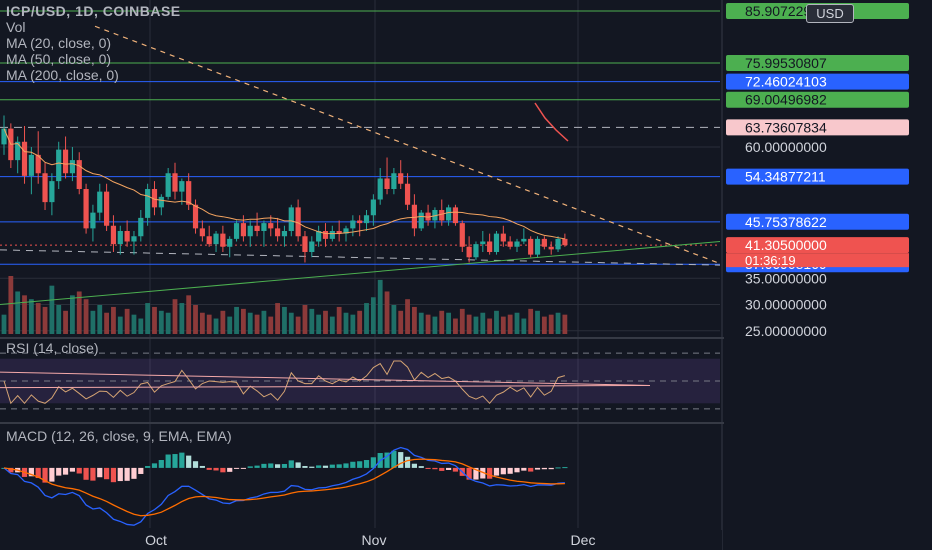 This screenshot has width=932, height=550. I want to click on price-label: 69.00496982, so click(786, 100).